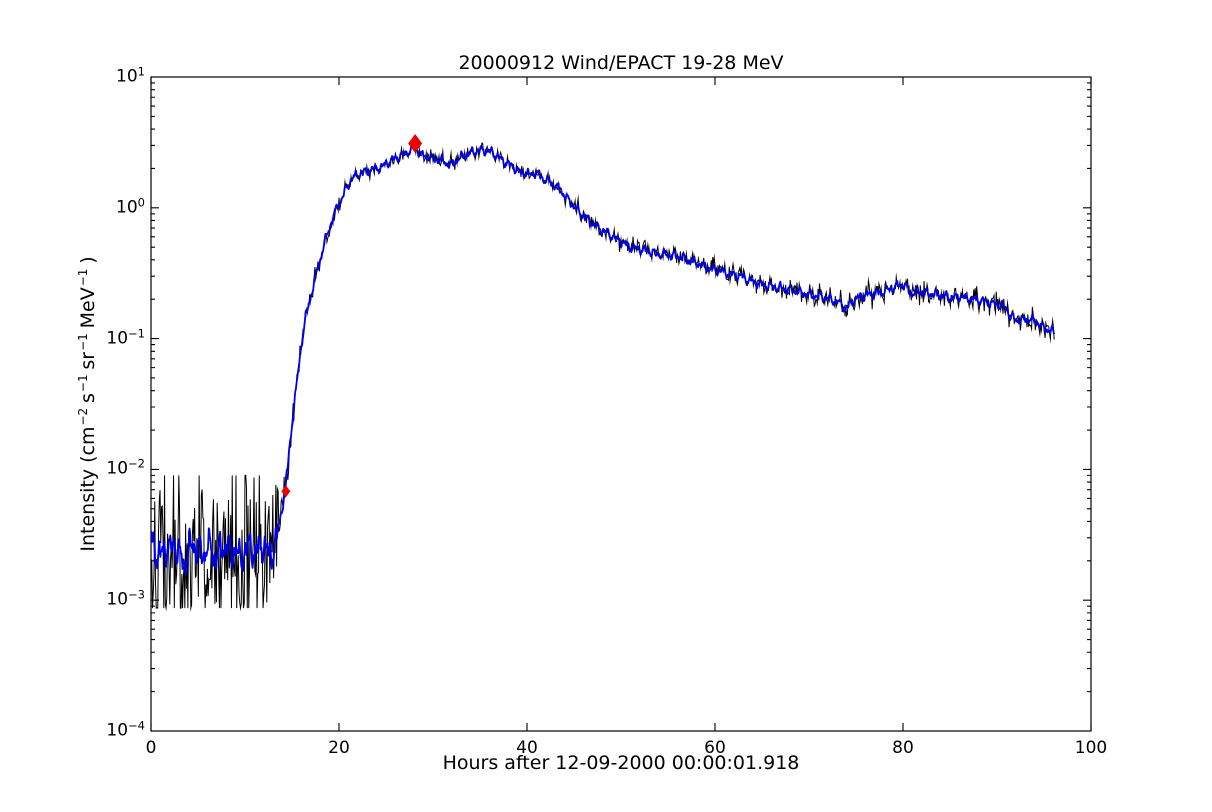 The width and height of the screenshot is (1212, 812). I want to click on x-tick-label: 80, so click(903, 748).